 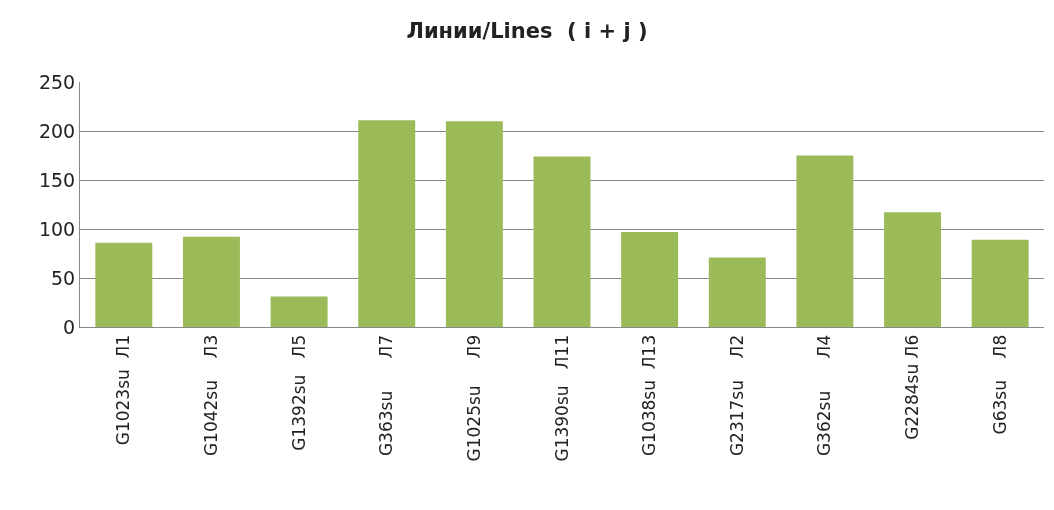 I want to click on x-tick-label: G362su Л4, so click(x=824, y=395).